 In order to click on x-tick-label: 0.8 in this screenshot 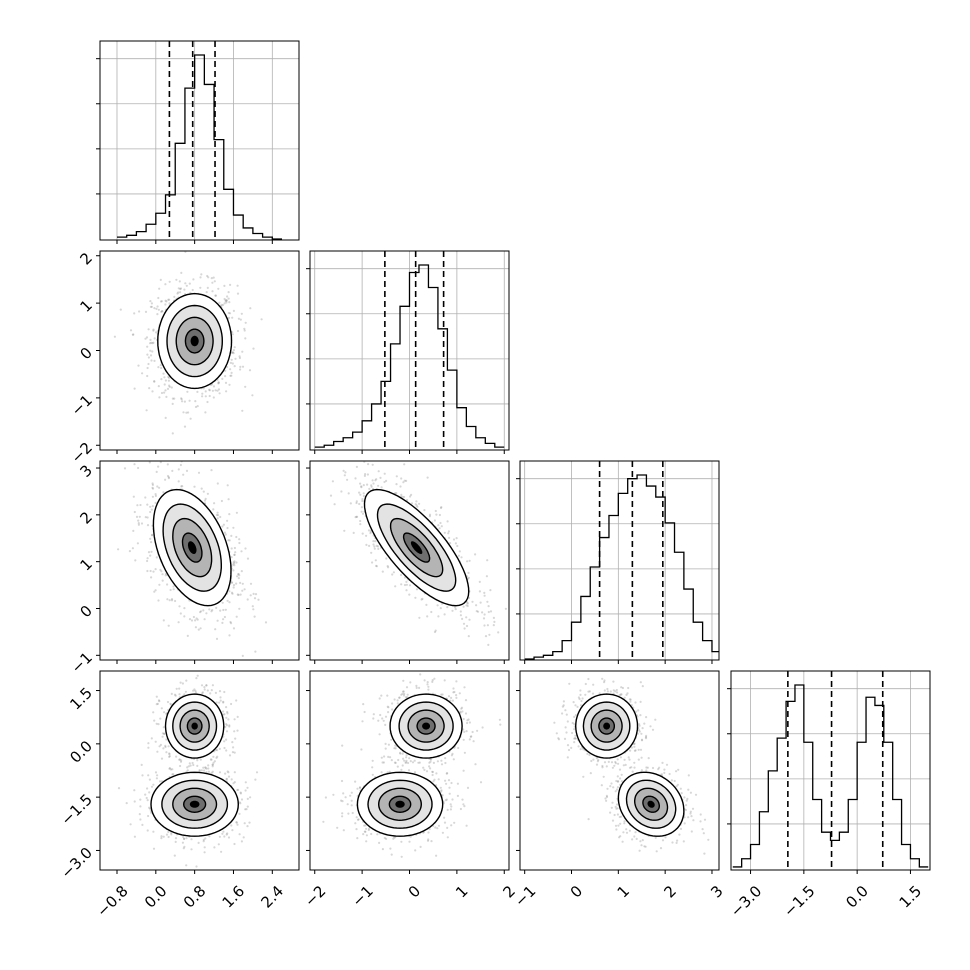, I will do `click(195, 897)`.